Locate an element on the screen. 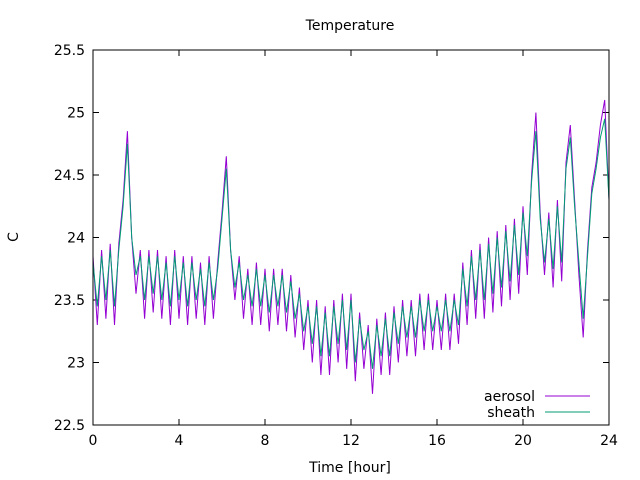  y-tick-label: 22.5 is located at coordinates (69, 426).